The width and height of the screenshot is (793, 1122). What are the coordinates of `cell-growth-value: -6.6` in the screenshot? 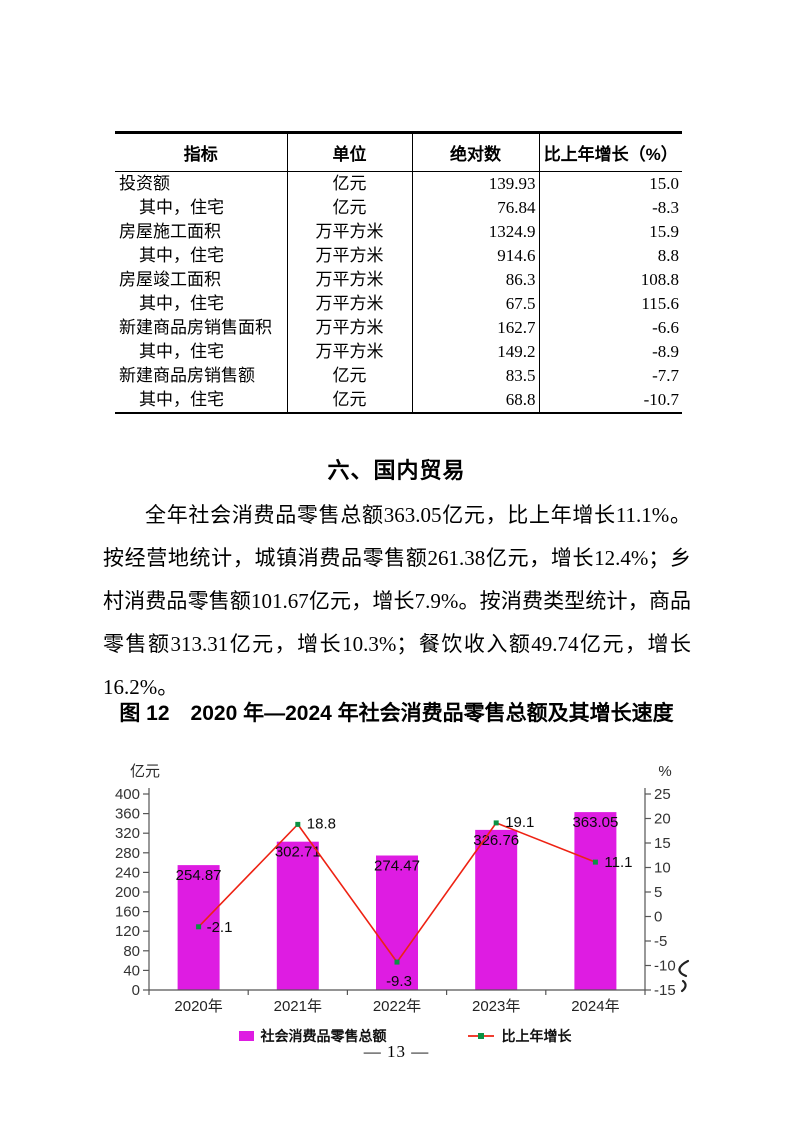 It's located at (665, 327).